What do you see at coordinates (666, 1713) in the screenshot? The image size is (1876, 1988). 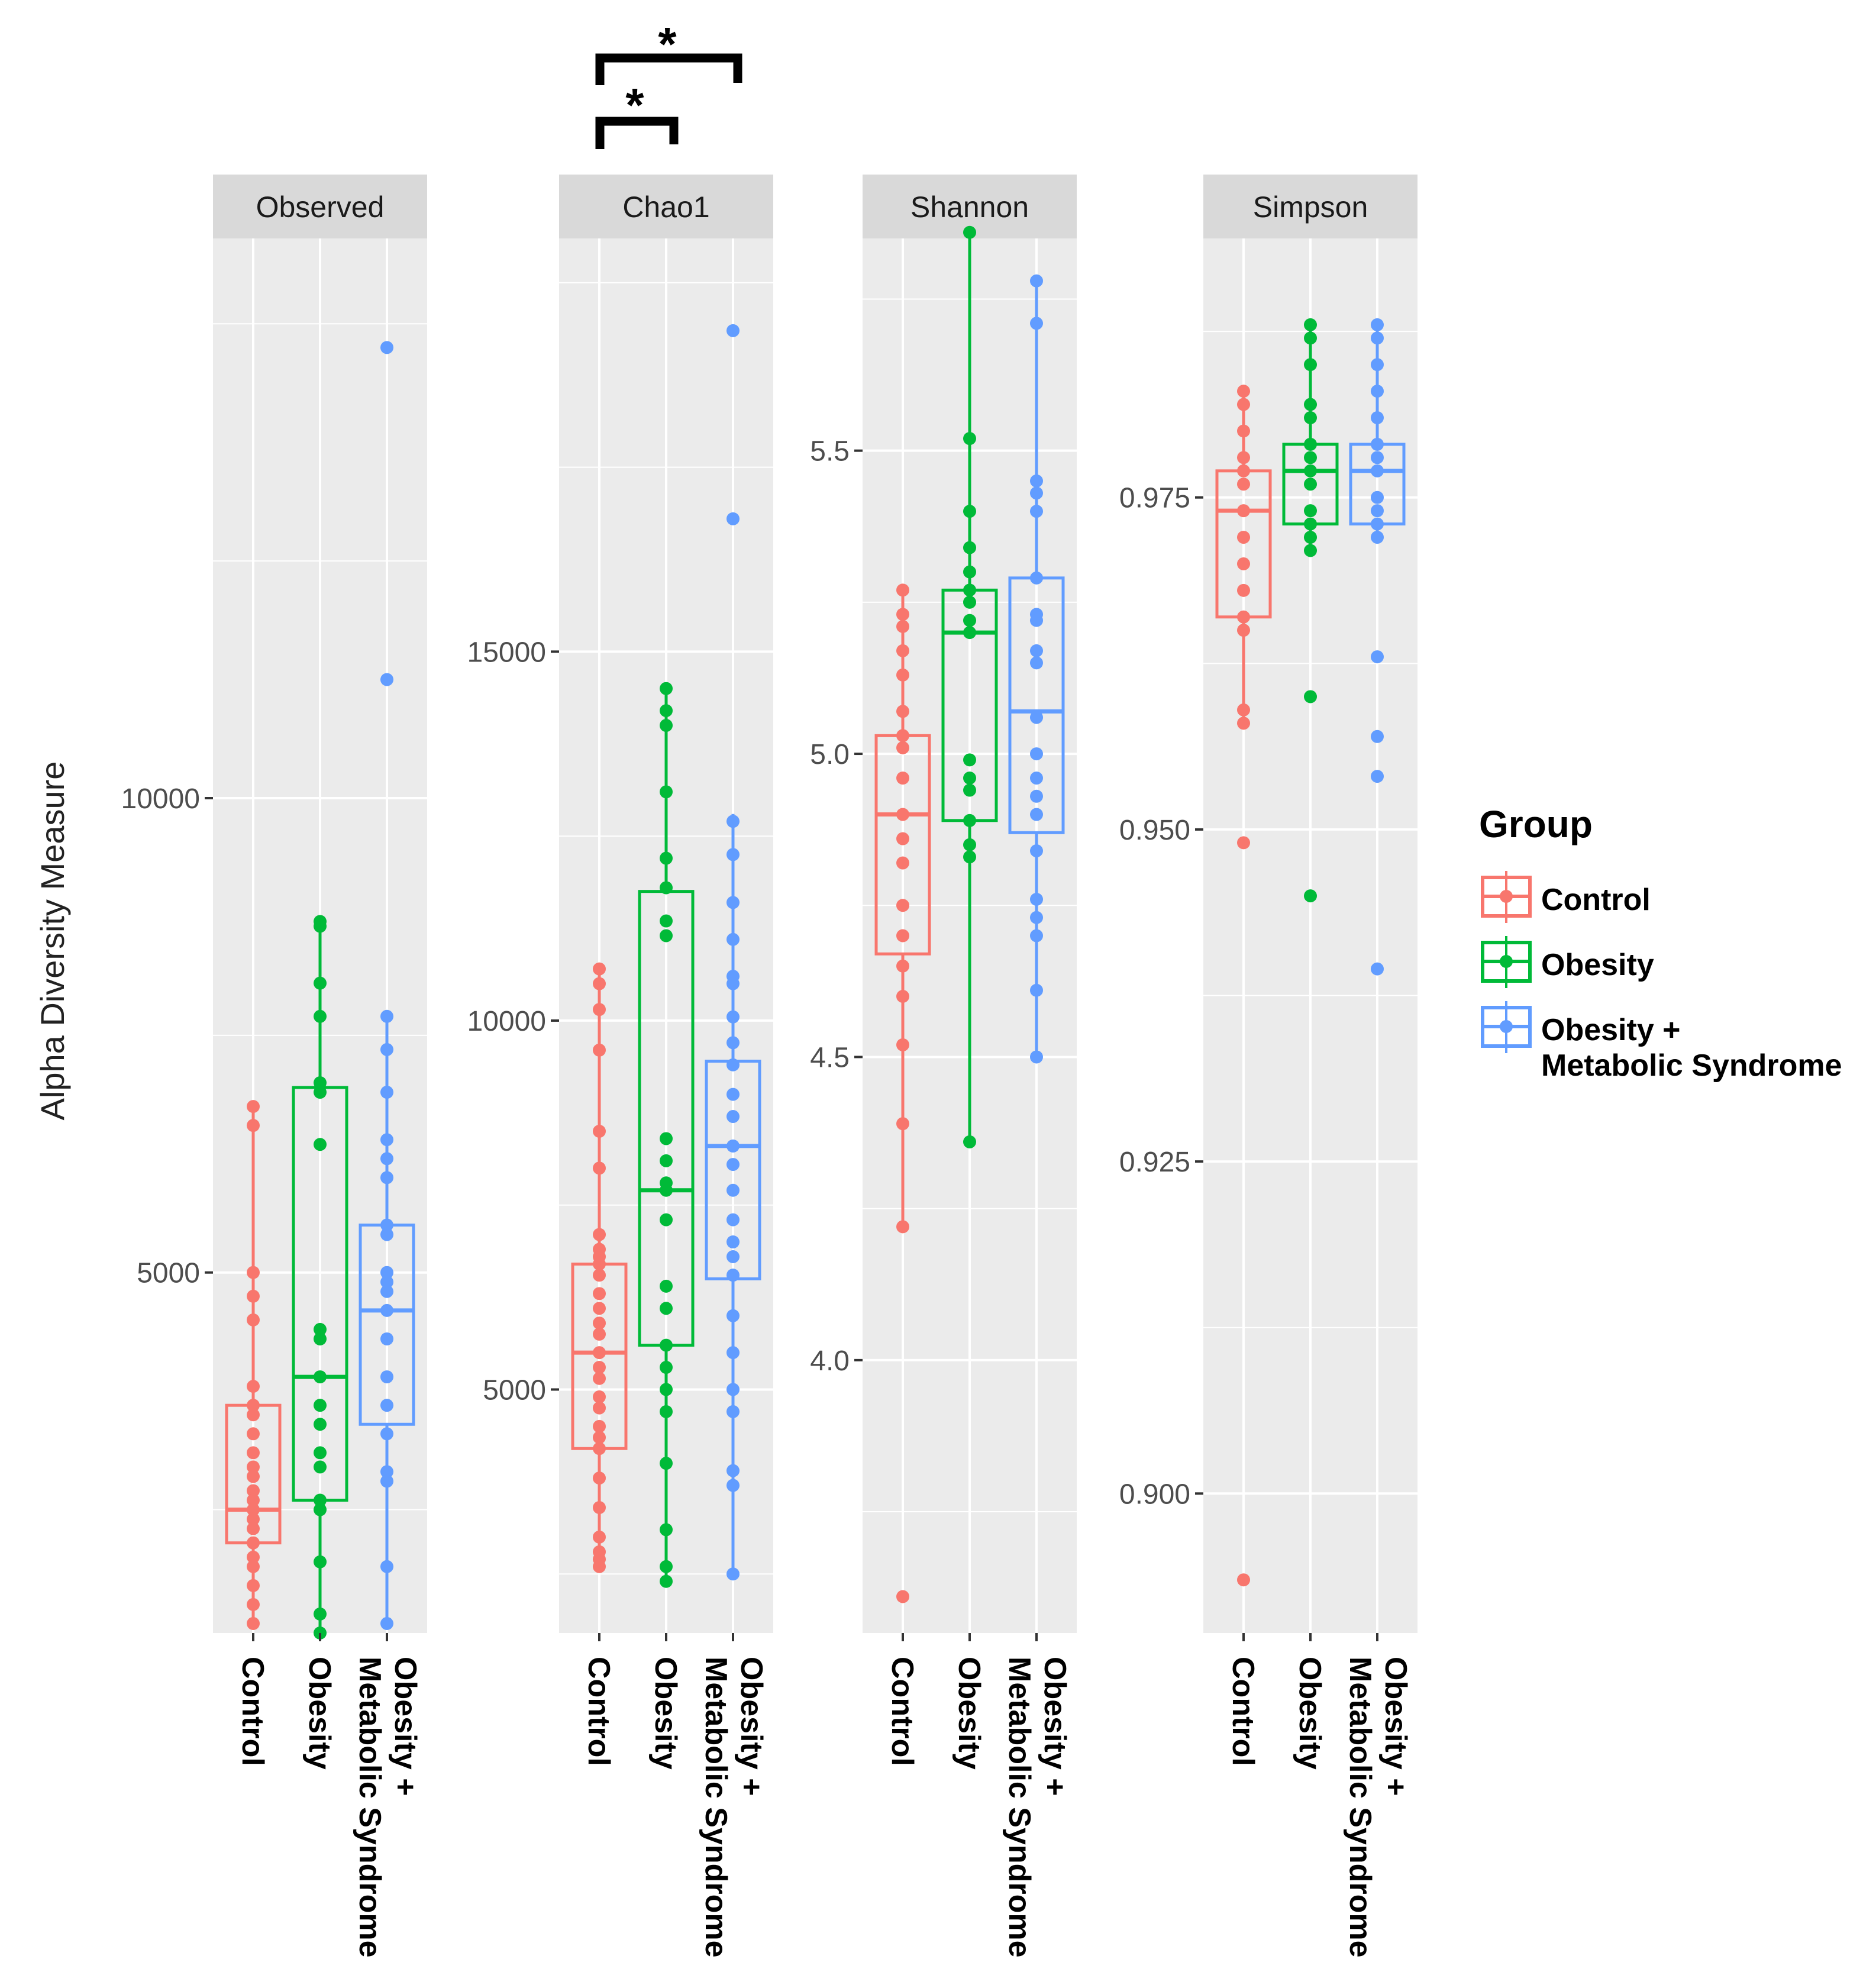 I see `x-tick-label-obesity: Obesity` at bounding box center [666, 1713].